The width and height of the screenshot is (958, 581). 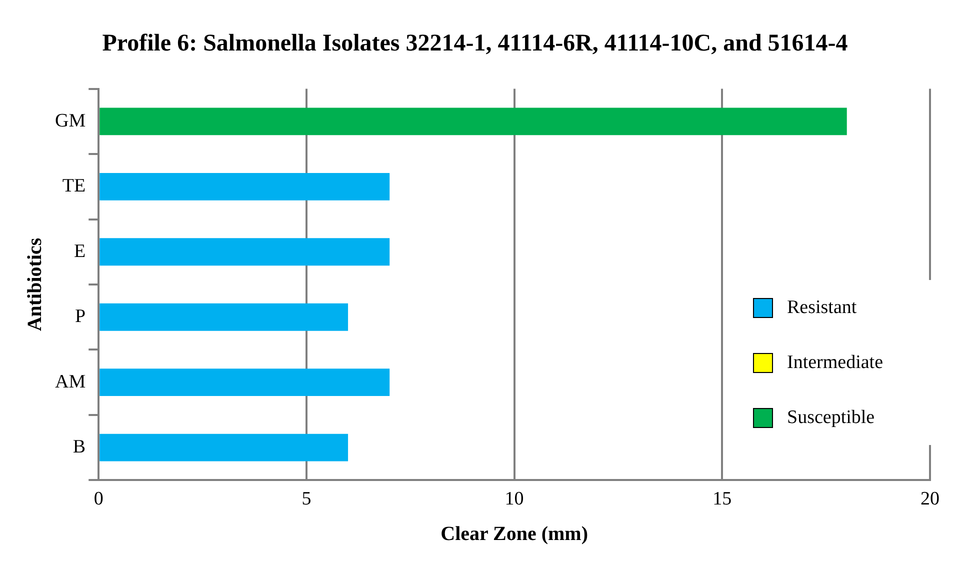 What do you see at coordinates (835, 363) in the screenshot?
I see `legend-label: Intermediate` at bounding box center [835, 363].